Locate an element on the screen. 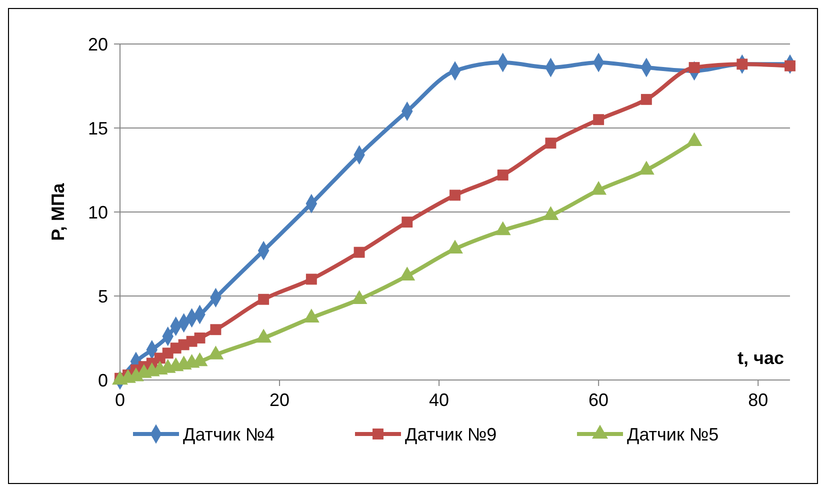 The width and height of the screenshot is (828, 494). y-tick-label: 15 is located at coordinates (98, 128).